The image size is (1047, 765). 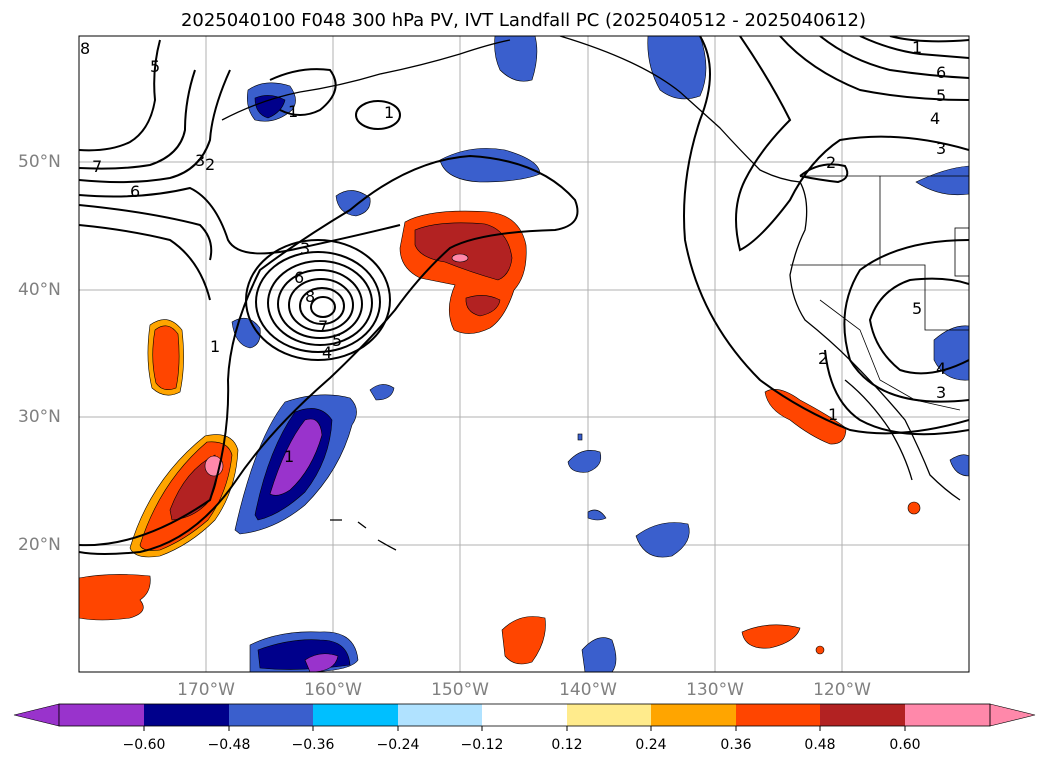 I want to click on lon-label: 130°W, so click(x=715, y=690).